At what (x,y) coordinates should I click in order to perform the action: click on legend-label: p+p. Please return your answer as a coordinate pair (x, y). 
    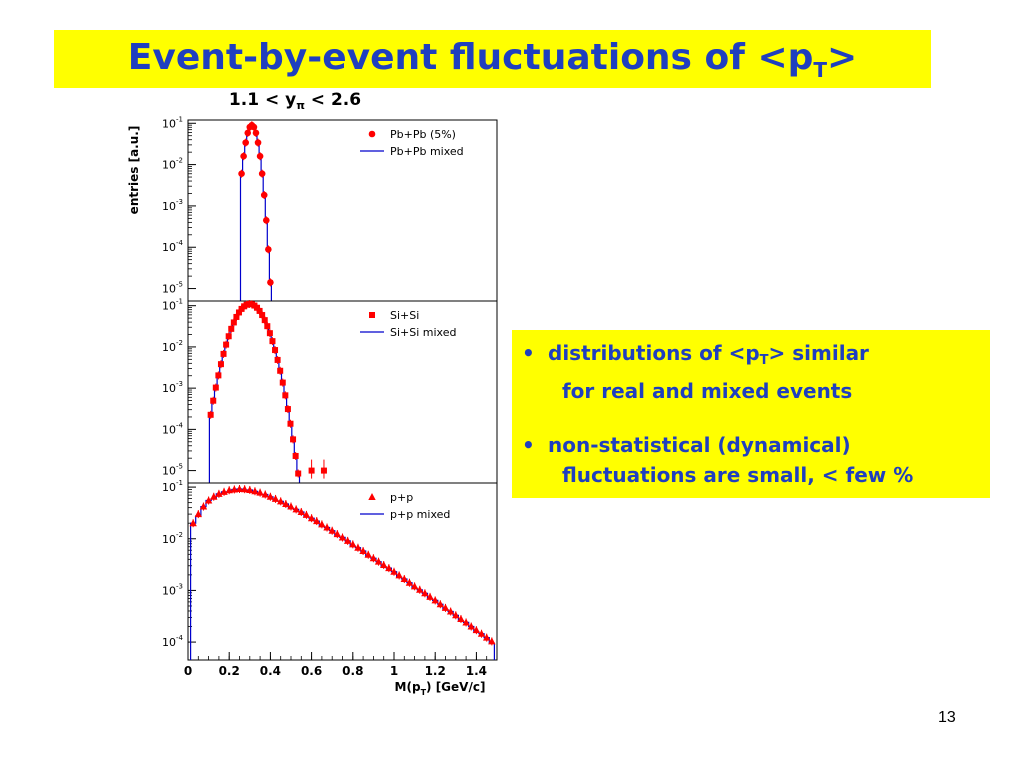
    Looking at the image, I should click on (401, 497).